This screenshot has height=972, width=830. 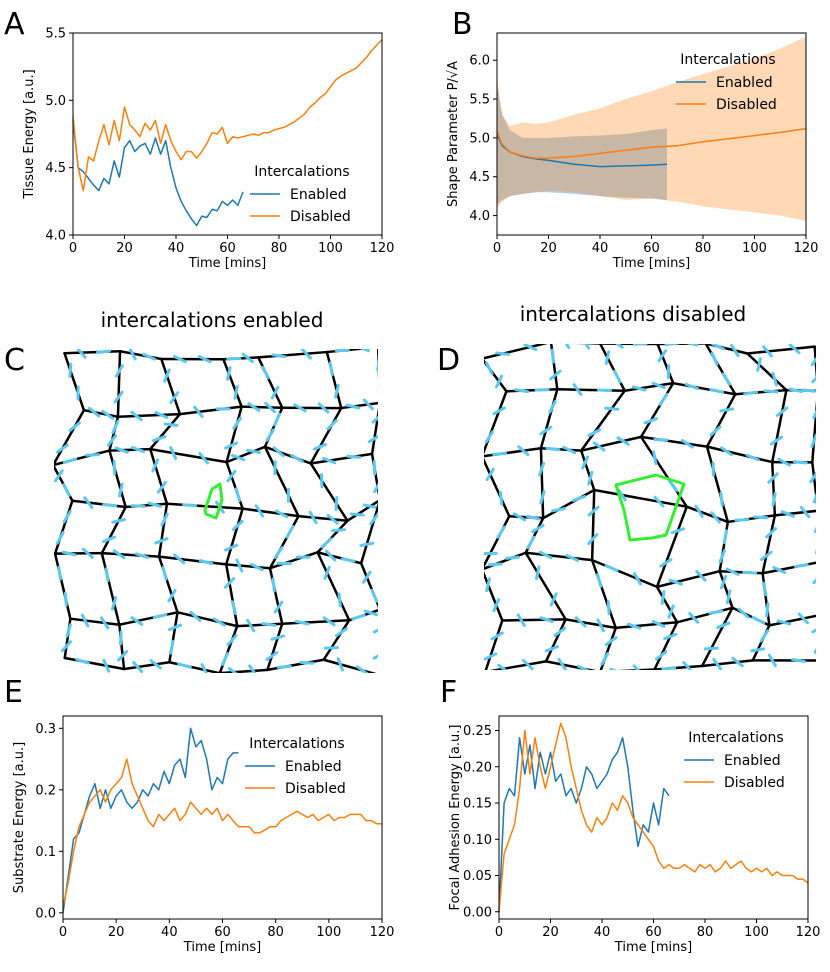 I want to click on y-tick-label: 0.20, so click(x=477, y=767).